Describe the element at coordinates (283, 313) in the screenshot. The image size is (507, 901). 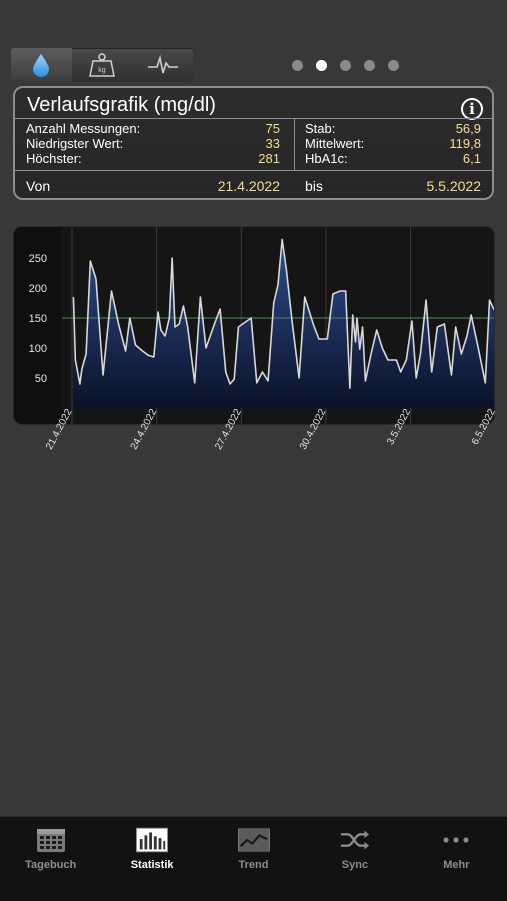
I see `series-line` at that location.